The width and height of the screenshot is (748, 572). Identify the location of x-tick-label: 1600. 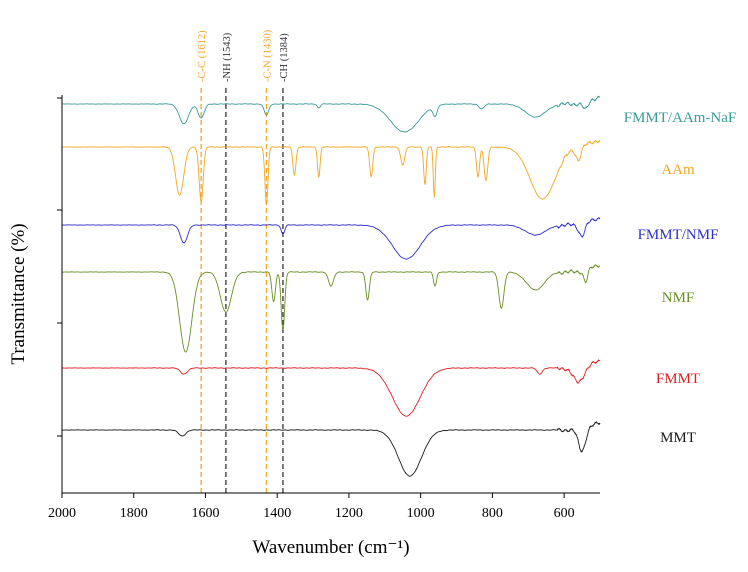
(205, 513).